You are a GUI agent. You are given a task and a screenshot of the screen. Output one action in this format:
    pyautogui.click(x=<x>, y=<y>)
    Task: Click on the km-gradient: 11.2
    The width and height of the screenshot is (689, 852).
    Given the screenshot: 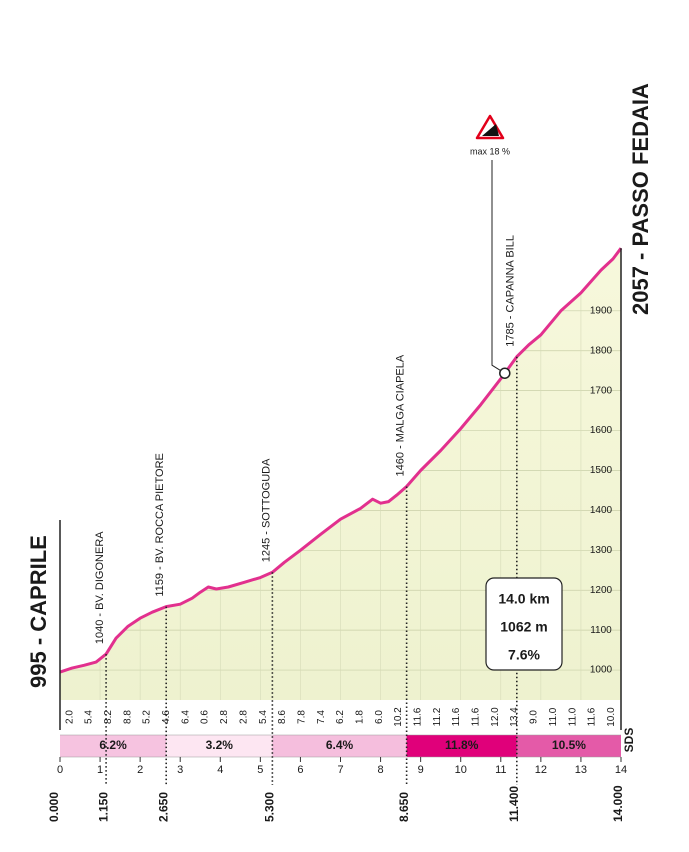 What is the action you would take?
    pyautogui.click(x=437, y=716)
    